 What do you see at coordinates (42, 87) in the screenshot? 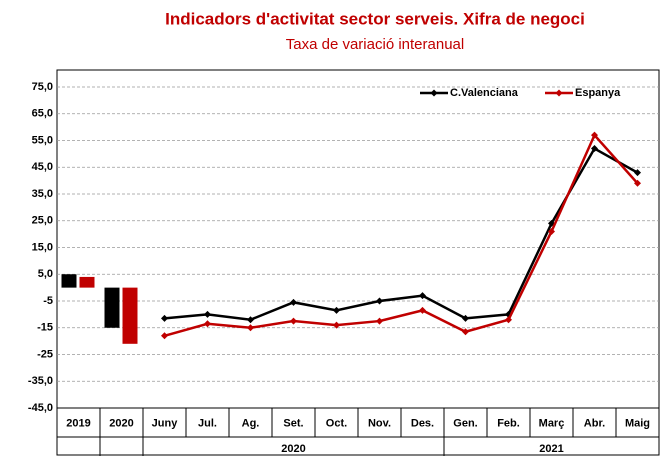
I see `y-tick-label: 75,0` at bounding box center [42, 87].